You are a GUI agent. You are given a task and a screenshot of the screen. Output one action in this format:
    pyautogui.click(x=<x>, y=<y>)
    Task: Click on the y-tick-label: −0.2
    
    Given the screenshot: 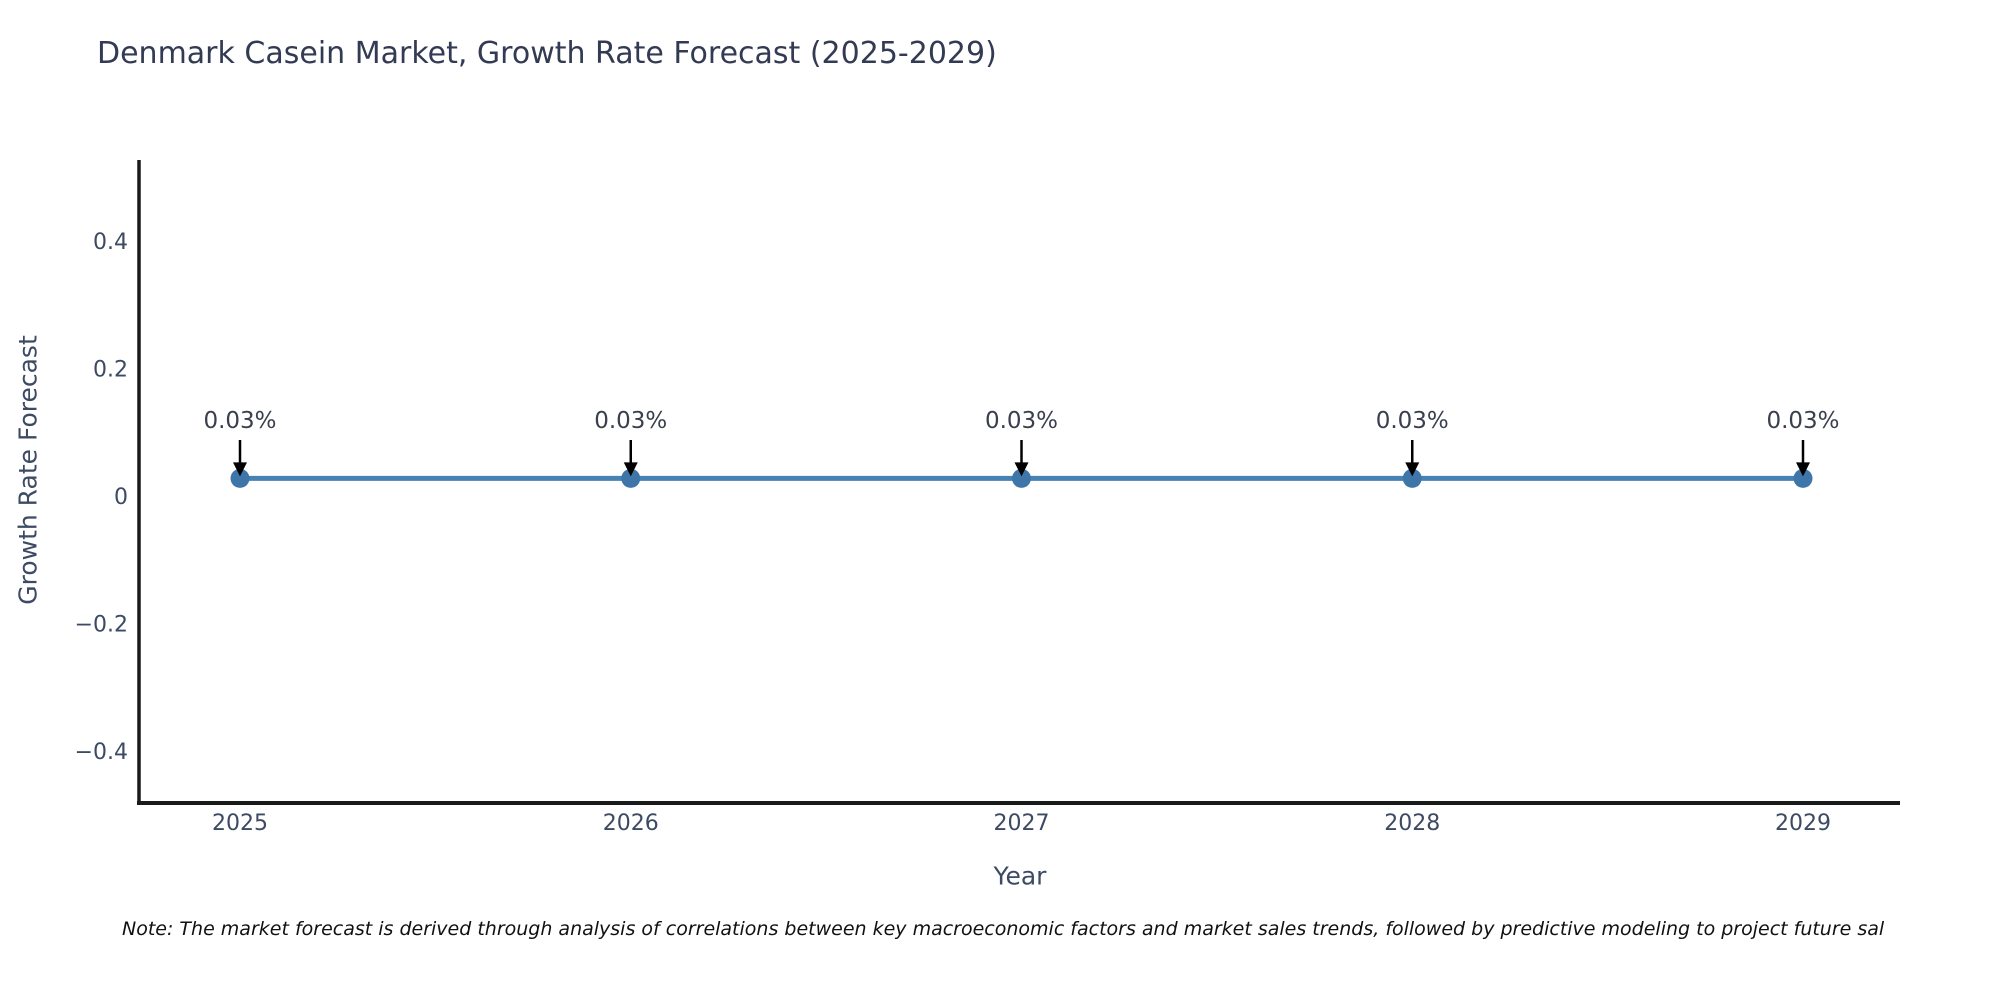 What is the action you would take?
    pyautogui.click(x=101, y=625)
    